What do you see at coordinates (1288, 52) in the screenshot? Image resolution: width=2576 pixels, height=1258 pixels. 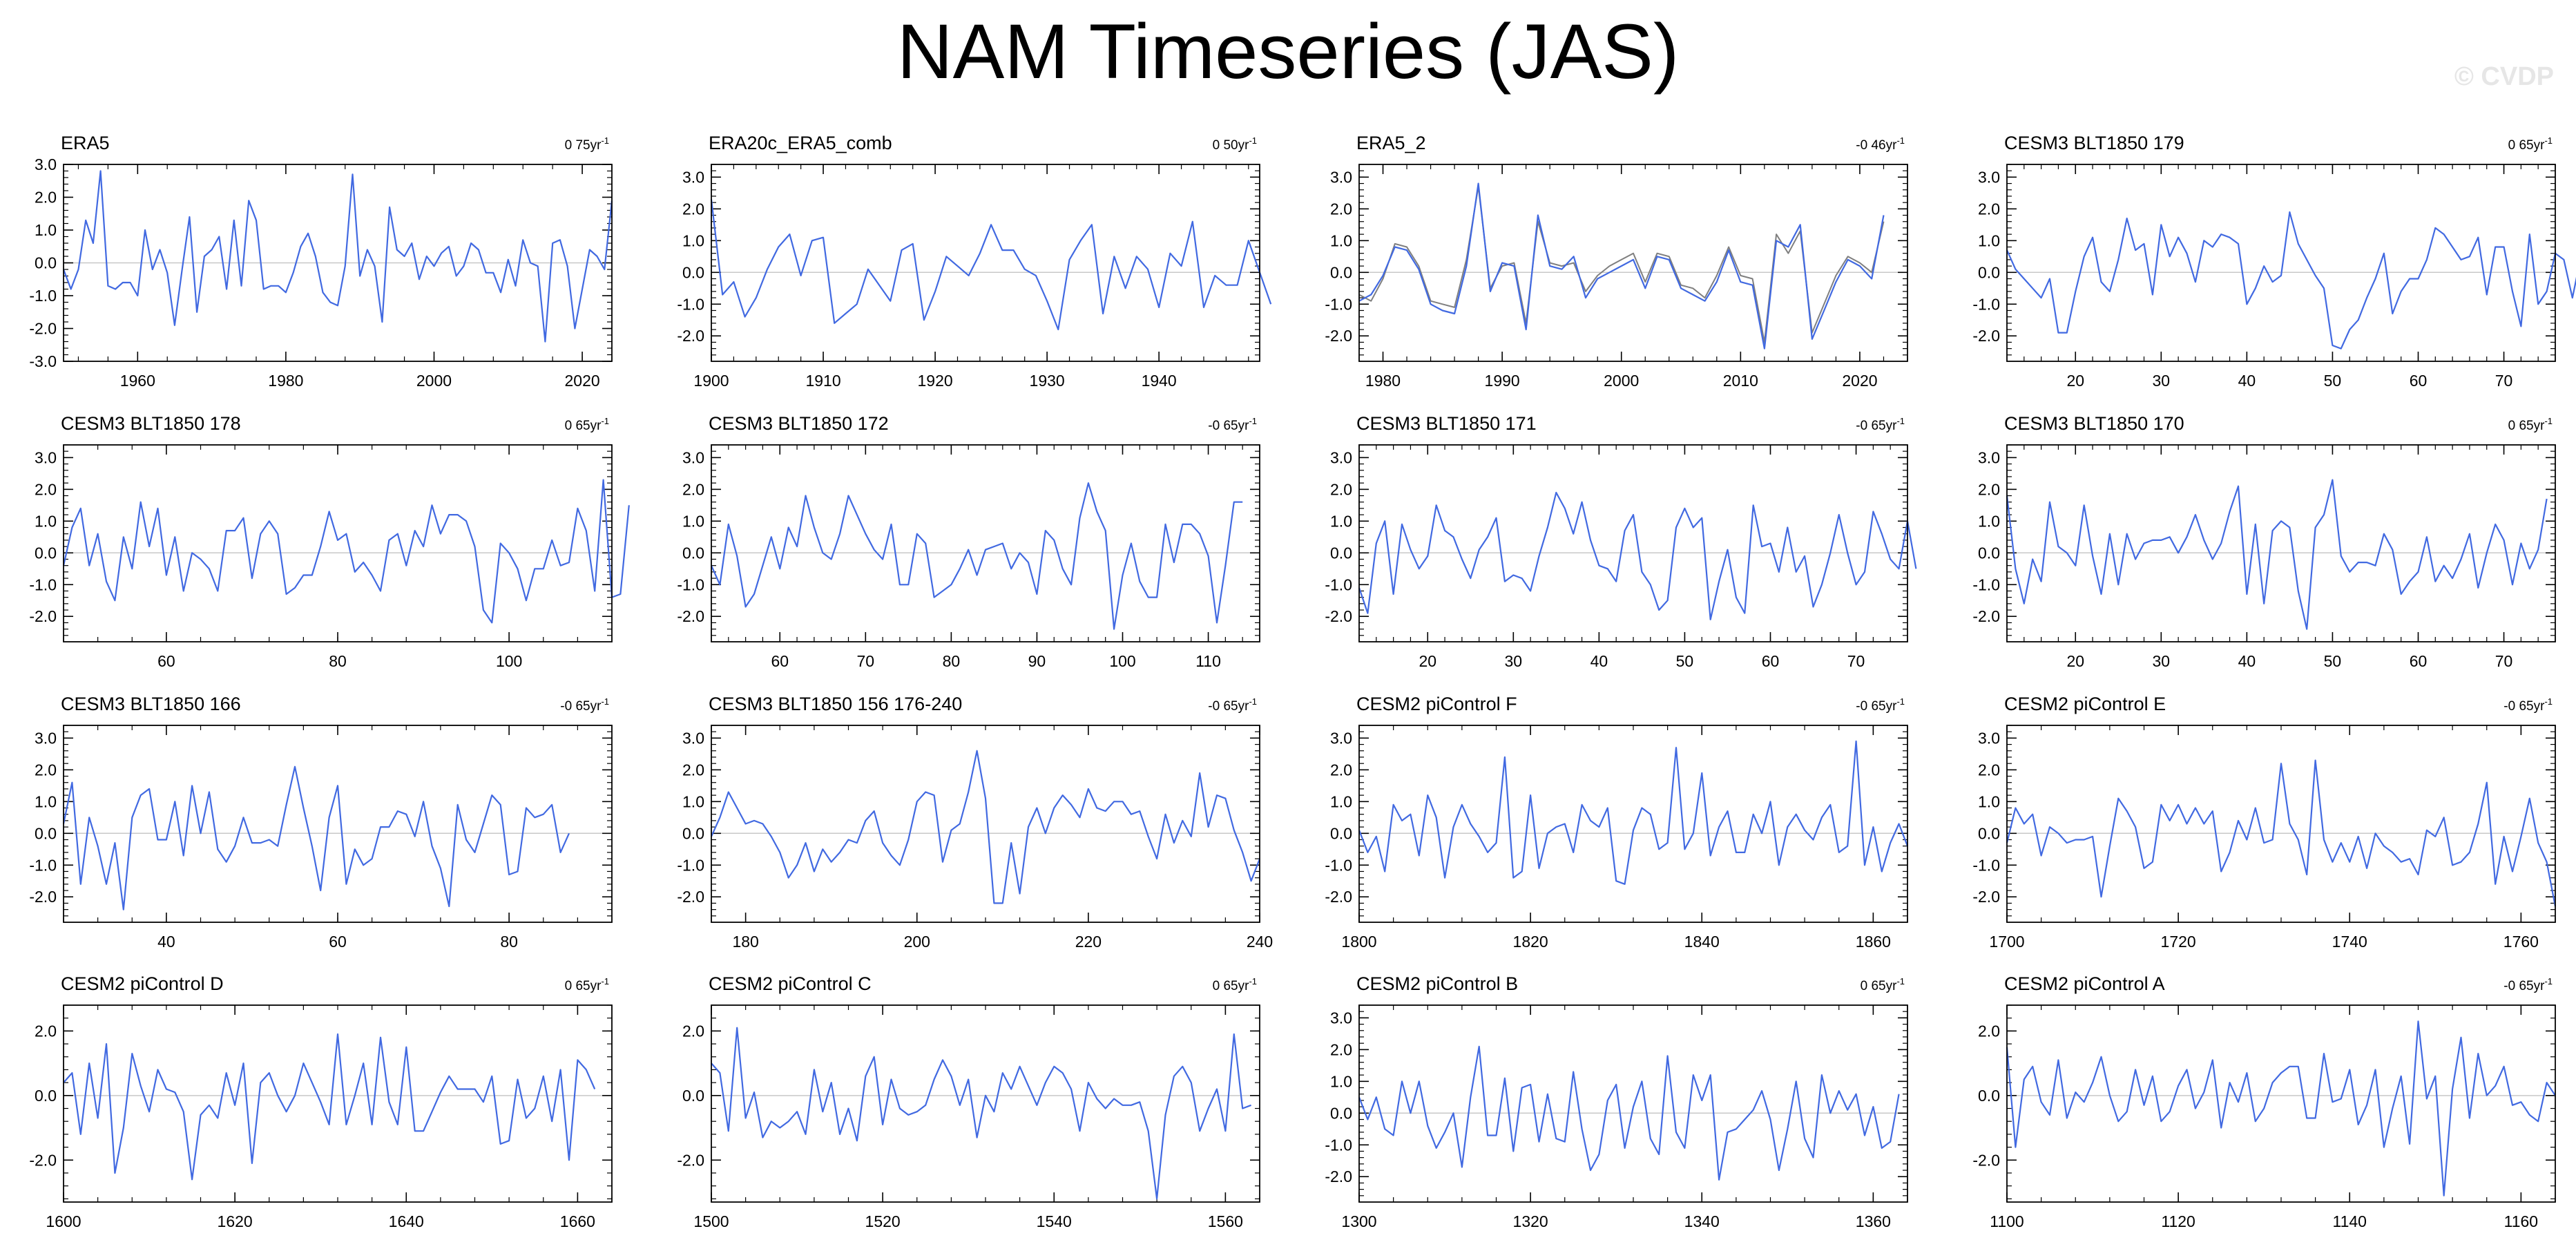 I see `page-title: NAM Timeseries (JAS)` at bounding box center [1288, 52].